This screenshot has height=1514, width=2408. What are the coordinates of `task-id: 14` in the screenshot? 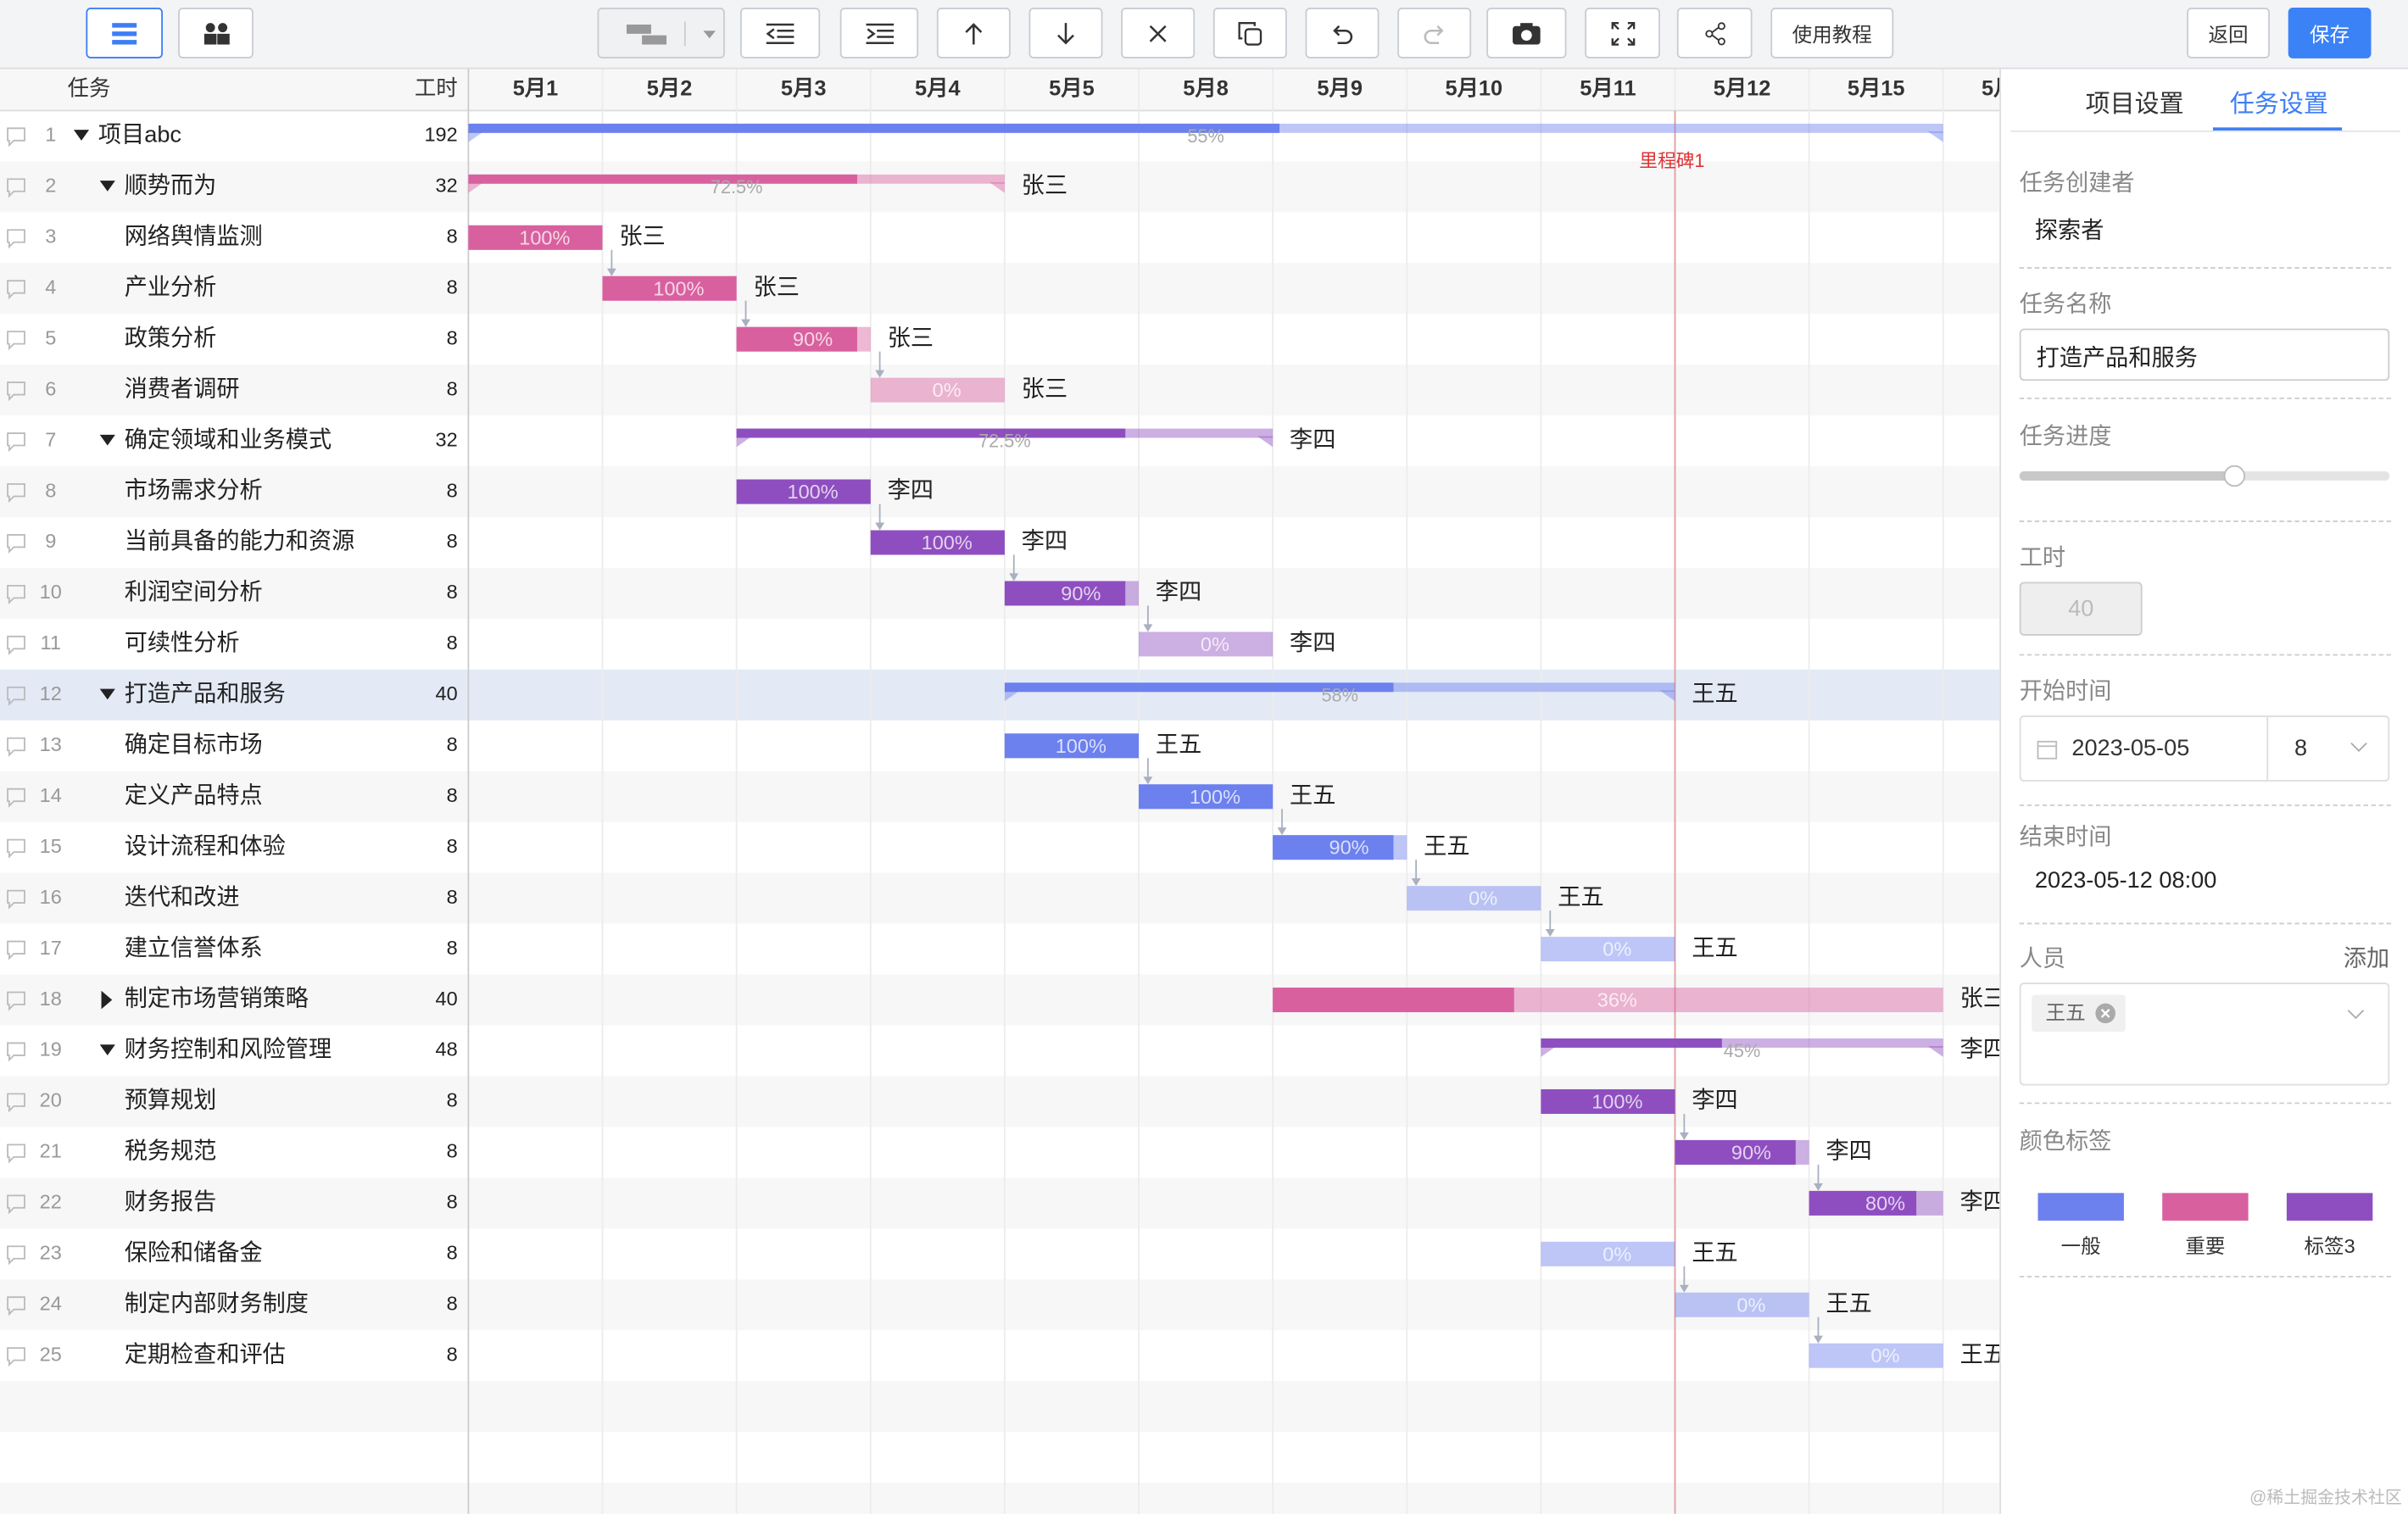 It's located at (51, 795).